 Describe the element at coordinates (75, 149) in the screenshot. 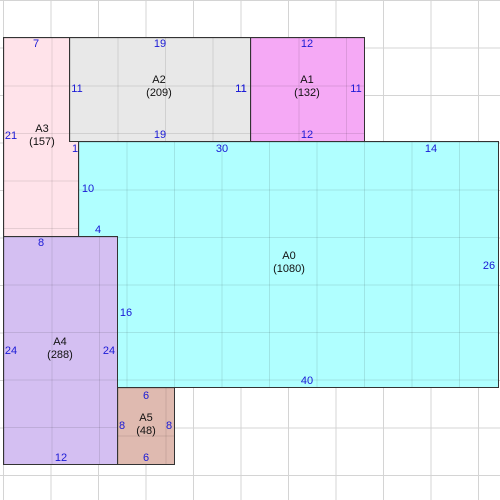

I see `a0-dim-notch: 1` at that location.